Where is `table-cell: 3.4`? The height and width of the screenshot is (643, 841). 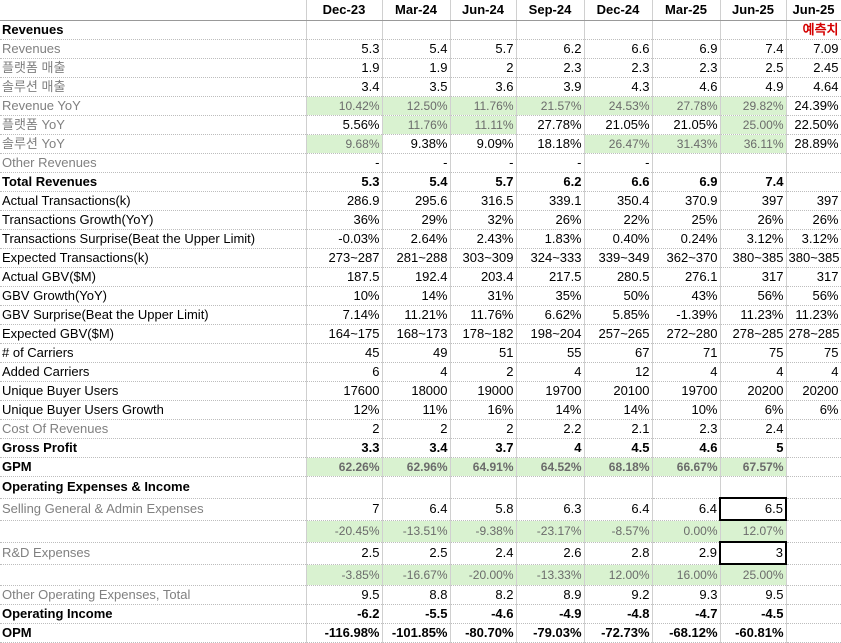
table-cell: 3.4 is located at coordinates (344, 87).